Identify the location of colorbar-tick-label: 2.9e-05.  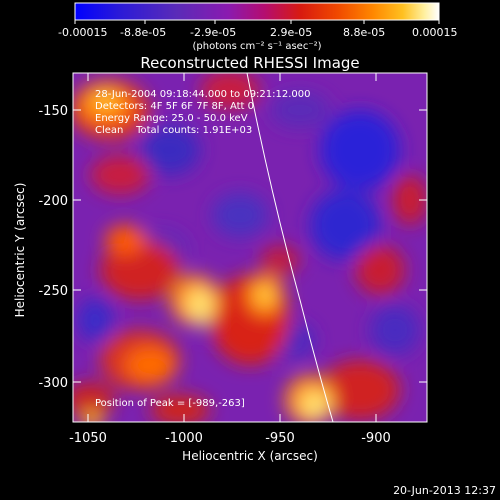
(291, 32).